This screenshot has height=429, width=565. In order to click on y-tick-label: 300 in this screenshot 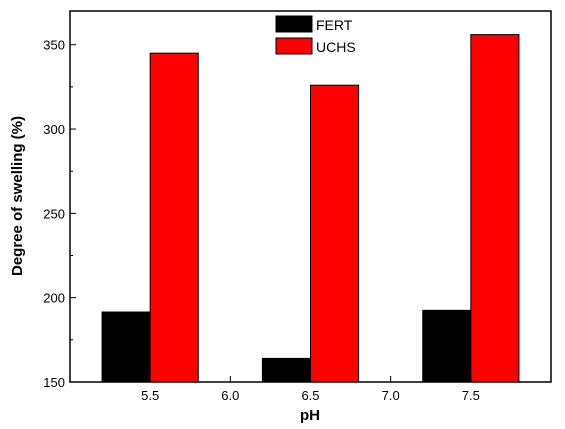, I will do `click(54, 129)`.